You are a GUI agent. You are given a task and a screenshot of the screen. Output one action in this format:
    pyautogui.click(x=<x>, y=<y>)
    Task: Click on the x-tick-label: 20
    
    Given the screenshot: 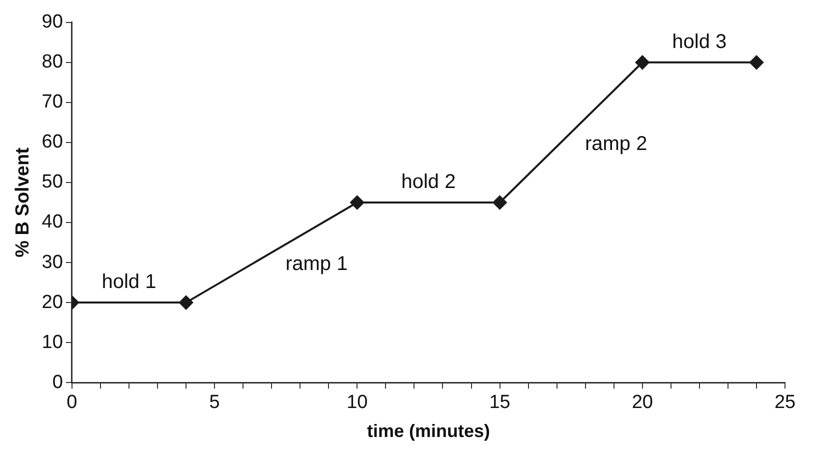 What is the action you would take?
    pyautogui.click(x=642, y=403)
    